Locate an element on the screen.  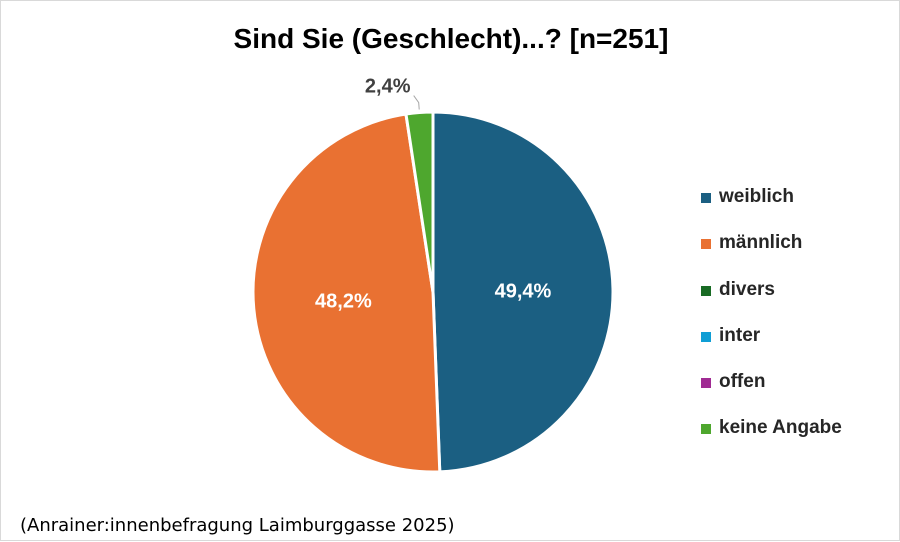
legend-item-weiblich: weiblich is located at coordinates (771, 209).